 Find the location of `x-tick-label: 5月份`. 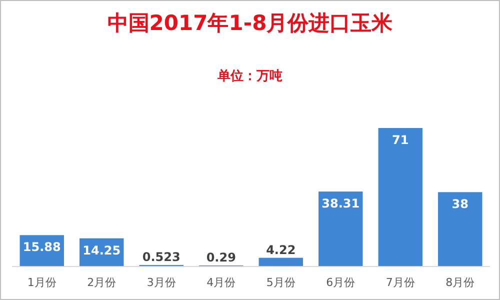

x-tick-label: 5月份 is located at coordinates (281, 282).